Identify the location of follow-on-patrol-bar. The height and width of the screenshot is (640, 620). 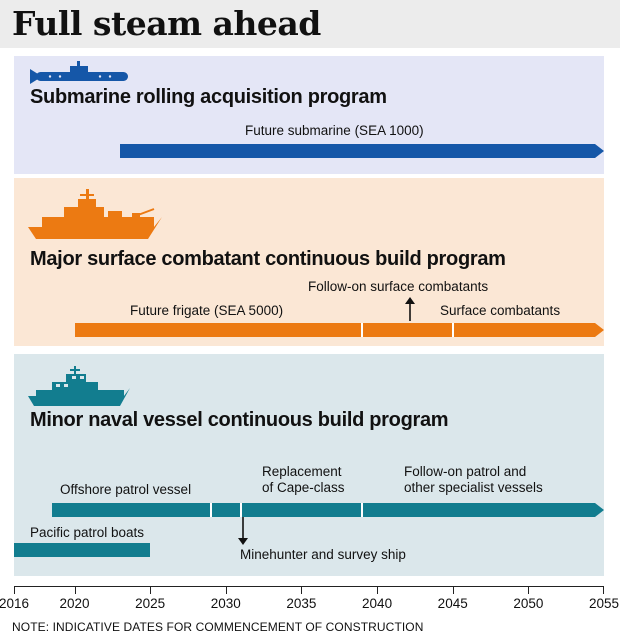
(478, 510).